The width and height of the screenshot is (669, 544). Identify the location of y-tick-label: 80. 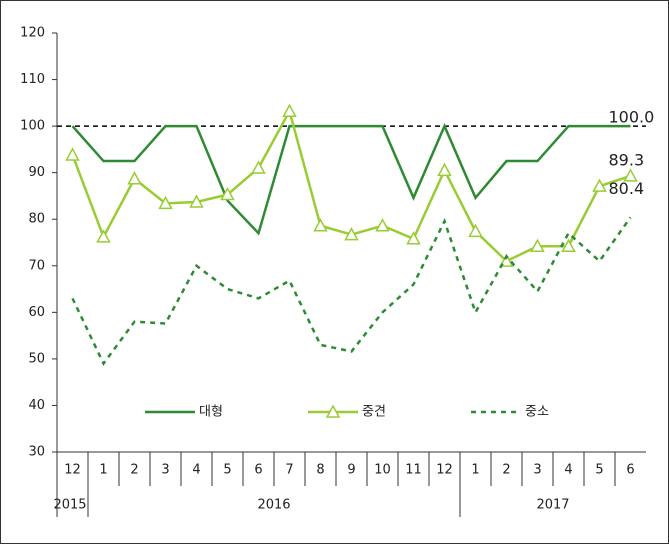
(36, 219).